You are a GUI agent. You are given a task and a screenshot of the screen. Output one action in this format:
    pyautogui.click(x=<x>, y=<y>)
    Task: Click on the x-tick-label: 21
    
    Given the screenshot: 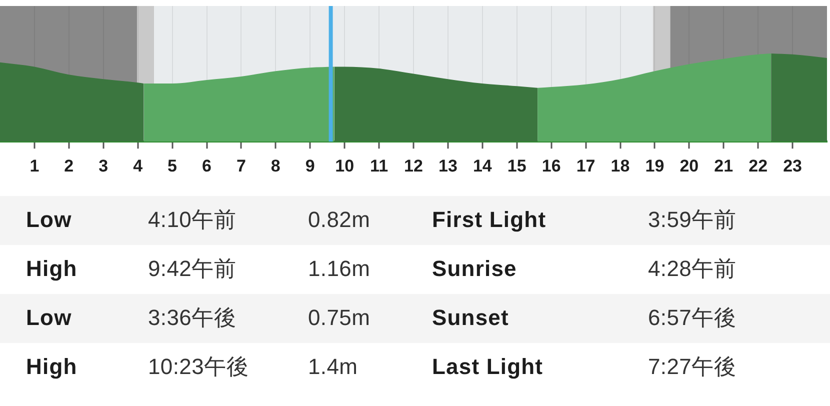 What is the action you would take?
    pyautogui.click(x=724, y=166)
    